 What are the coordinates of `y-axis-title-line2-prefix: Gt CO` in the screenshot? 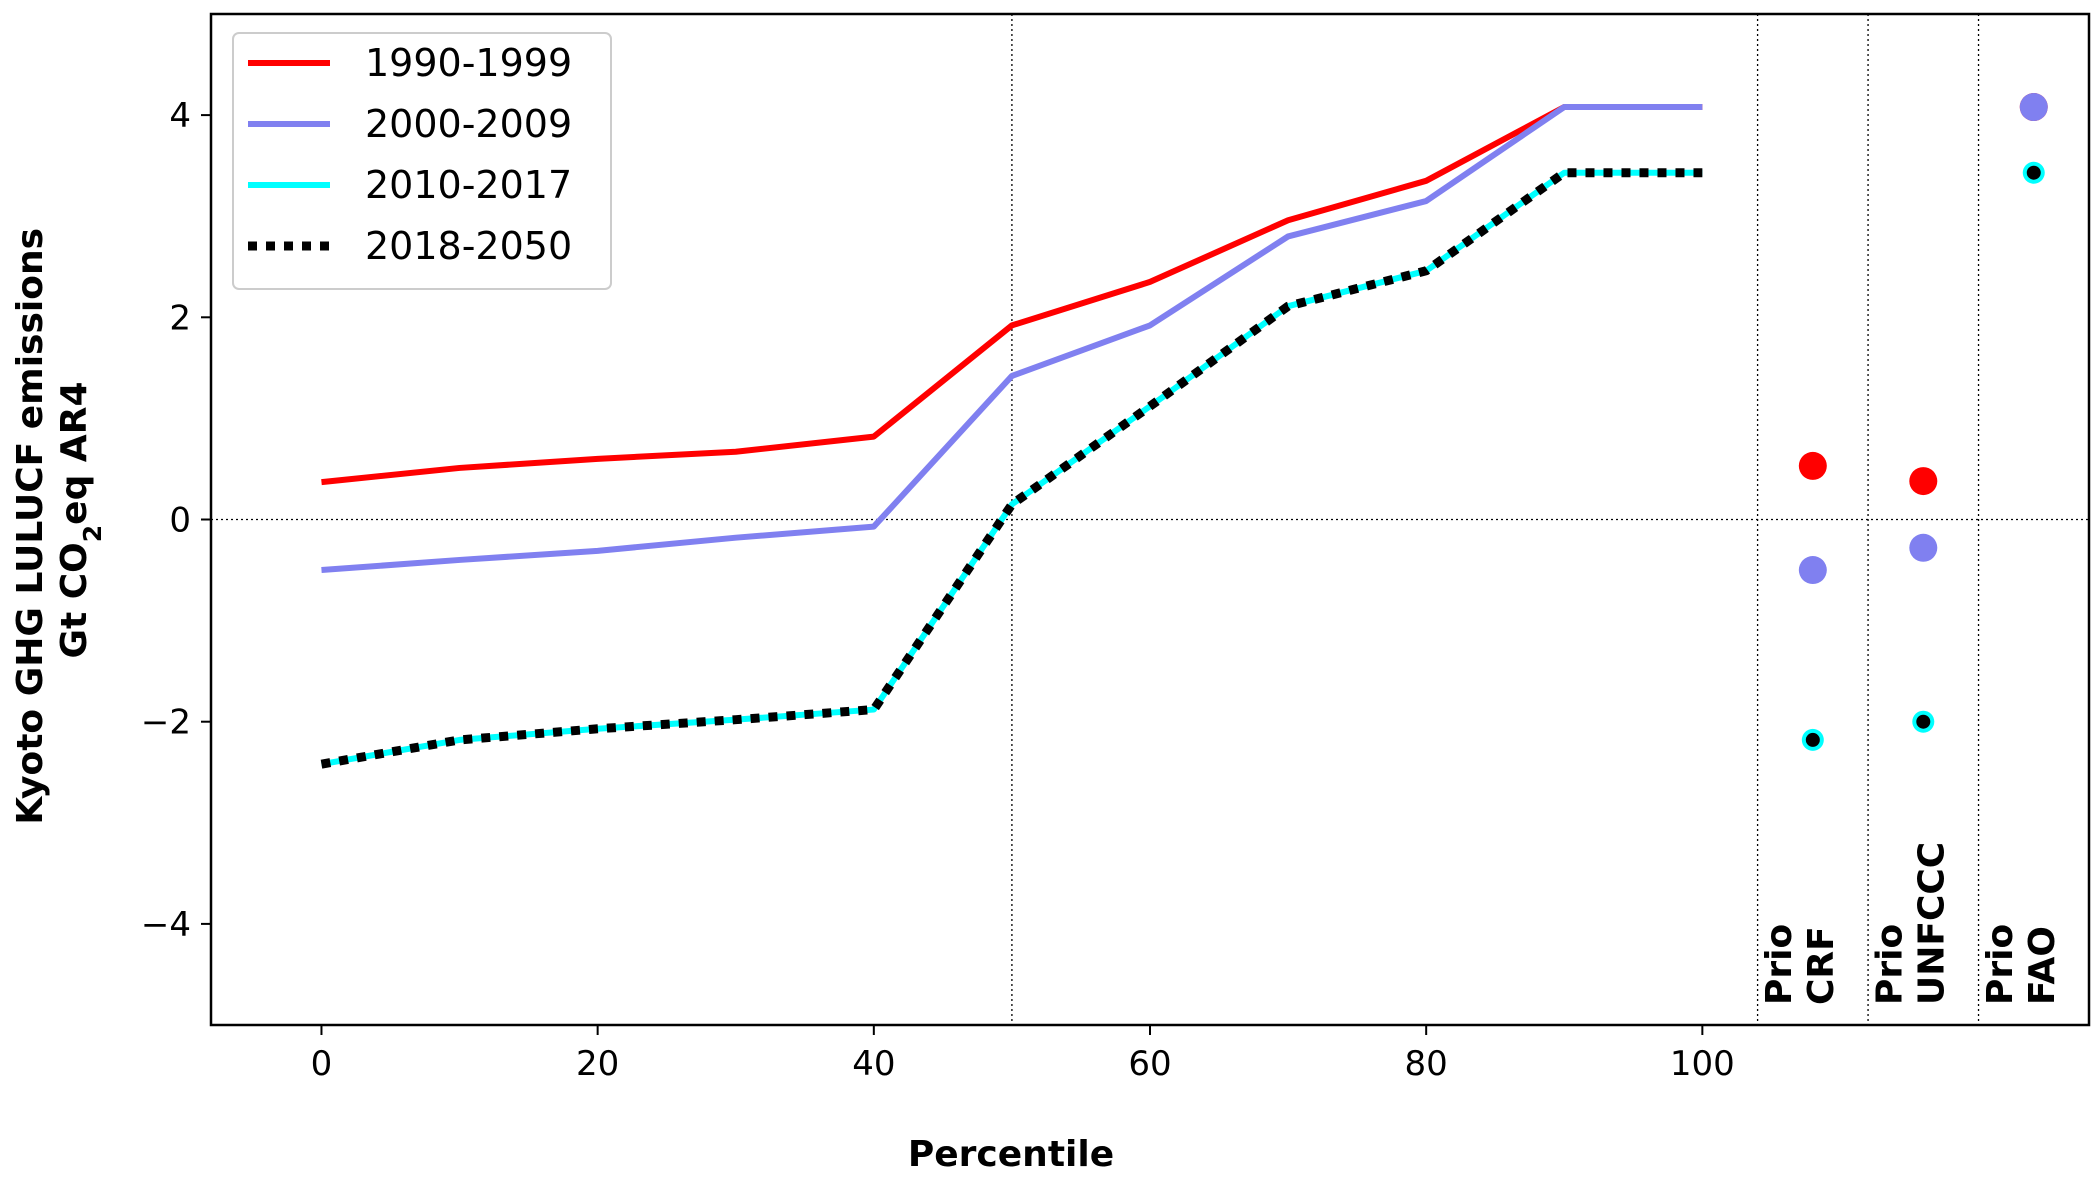 It's located at (74, 600).